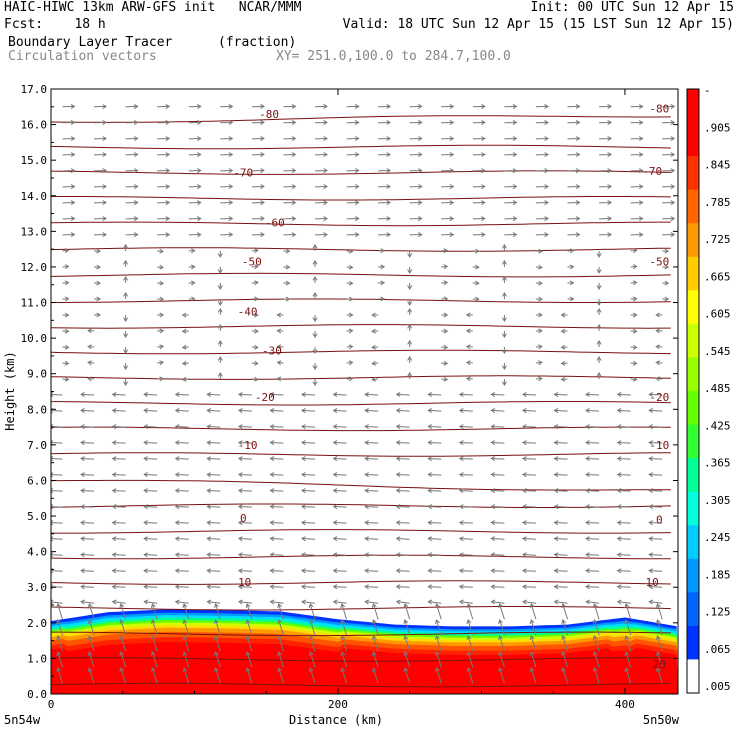 The width and height of the screenshot is (740, 740). Describe the element at coordinates (693, 609) in the screenshot. I see `colorbar-swatch` at that location.